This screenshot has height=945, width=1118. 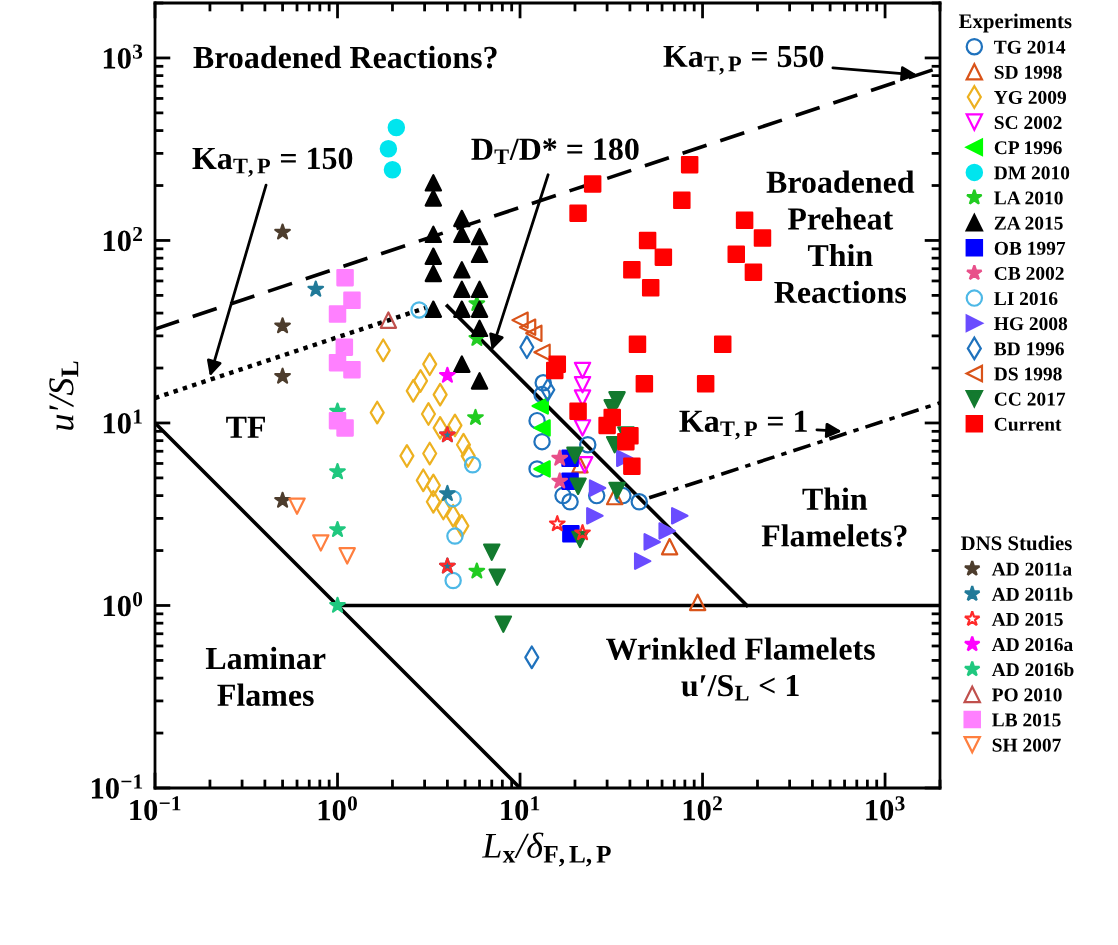 What do you see at coordinates (520, 808) in the screenshot?
I see `x-tick-label: 10$^{1}$` at bounding box center [520, 808].